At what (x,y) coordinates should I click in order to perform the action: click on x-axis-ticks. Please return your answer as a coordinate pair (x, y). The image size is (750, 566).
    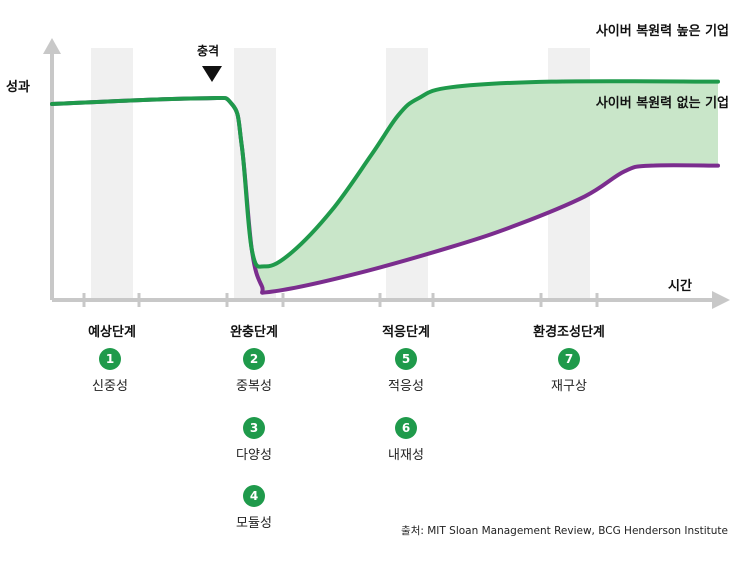
    Looking at the image, I should click on (340, 300).